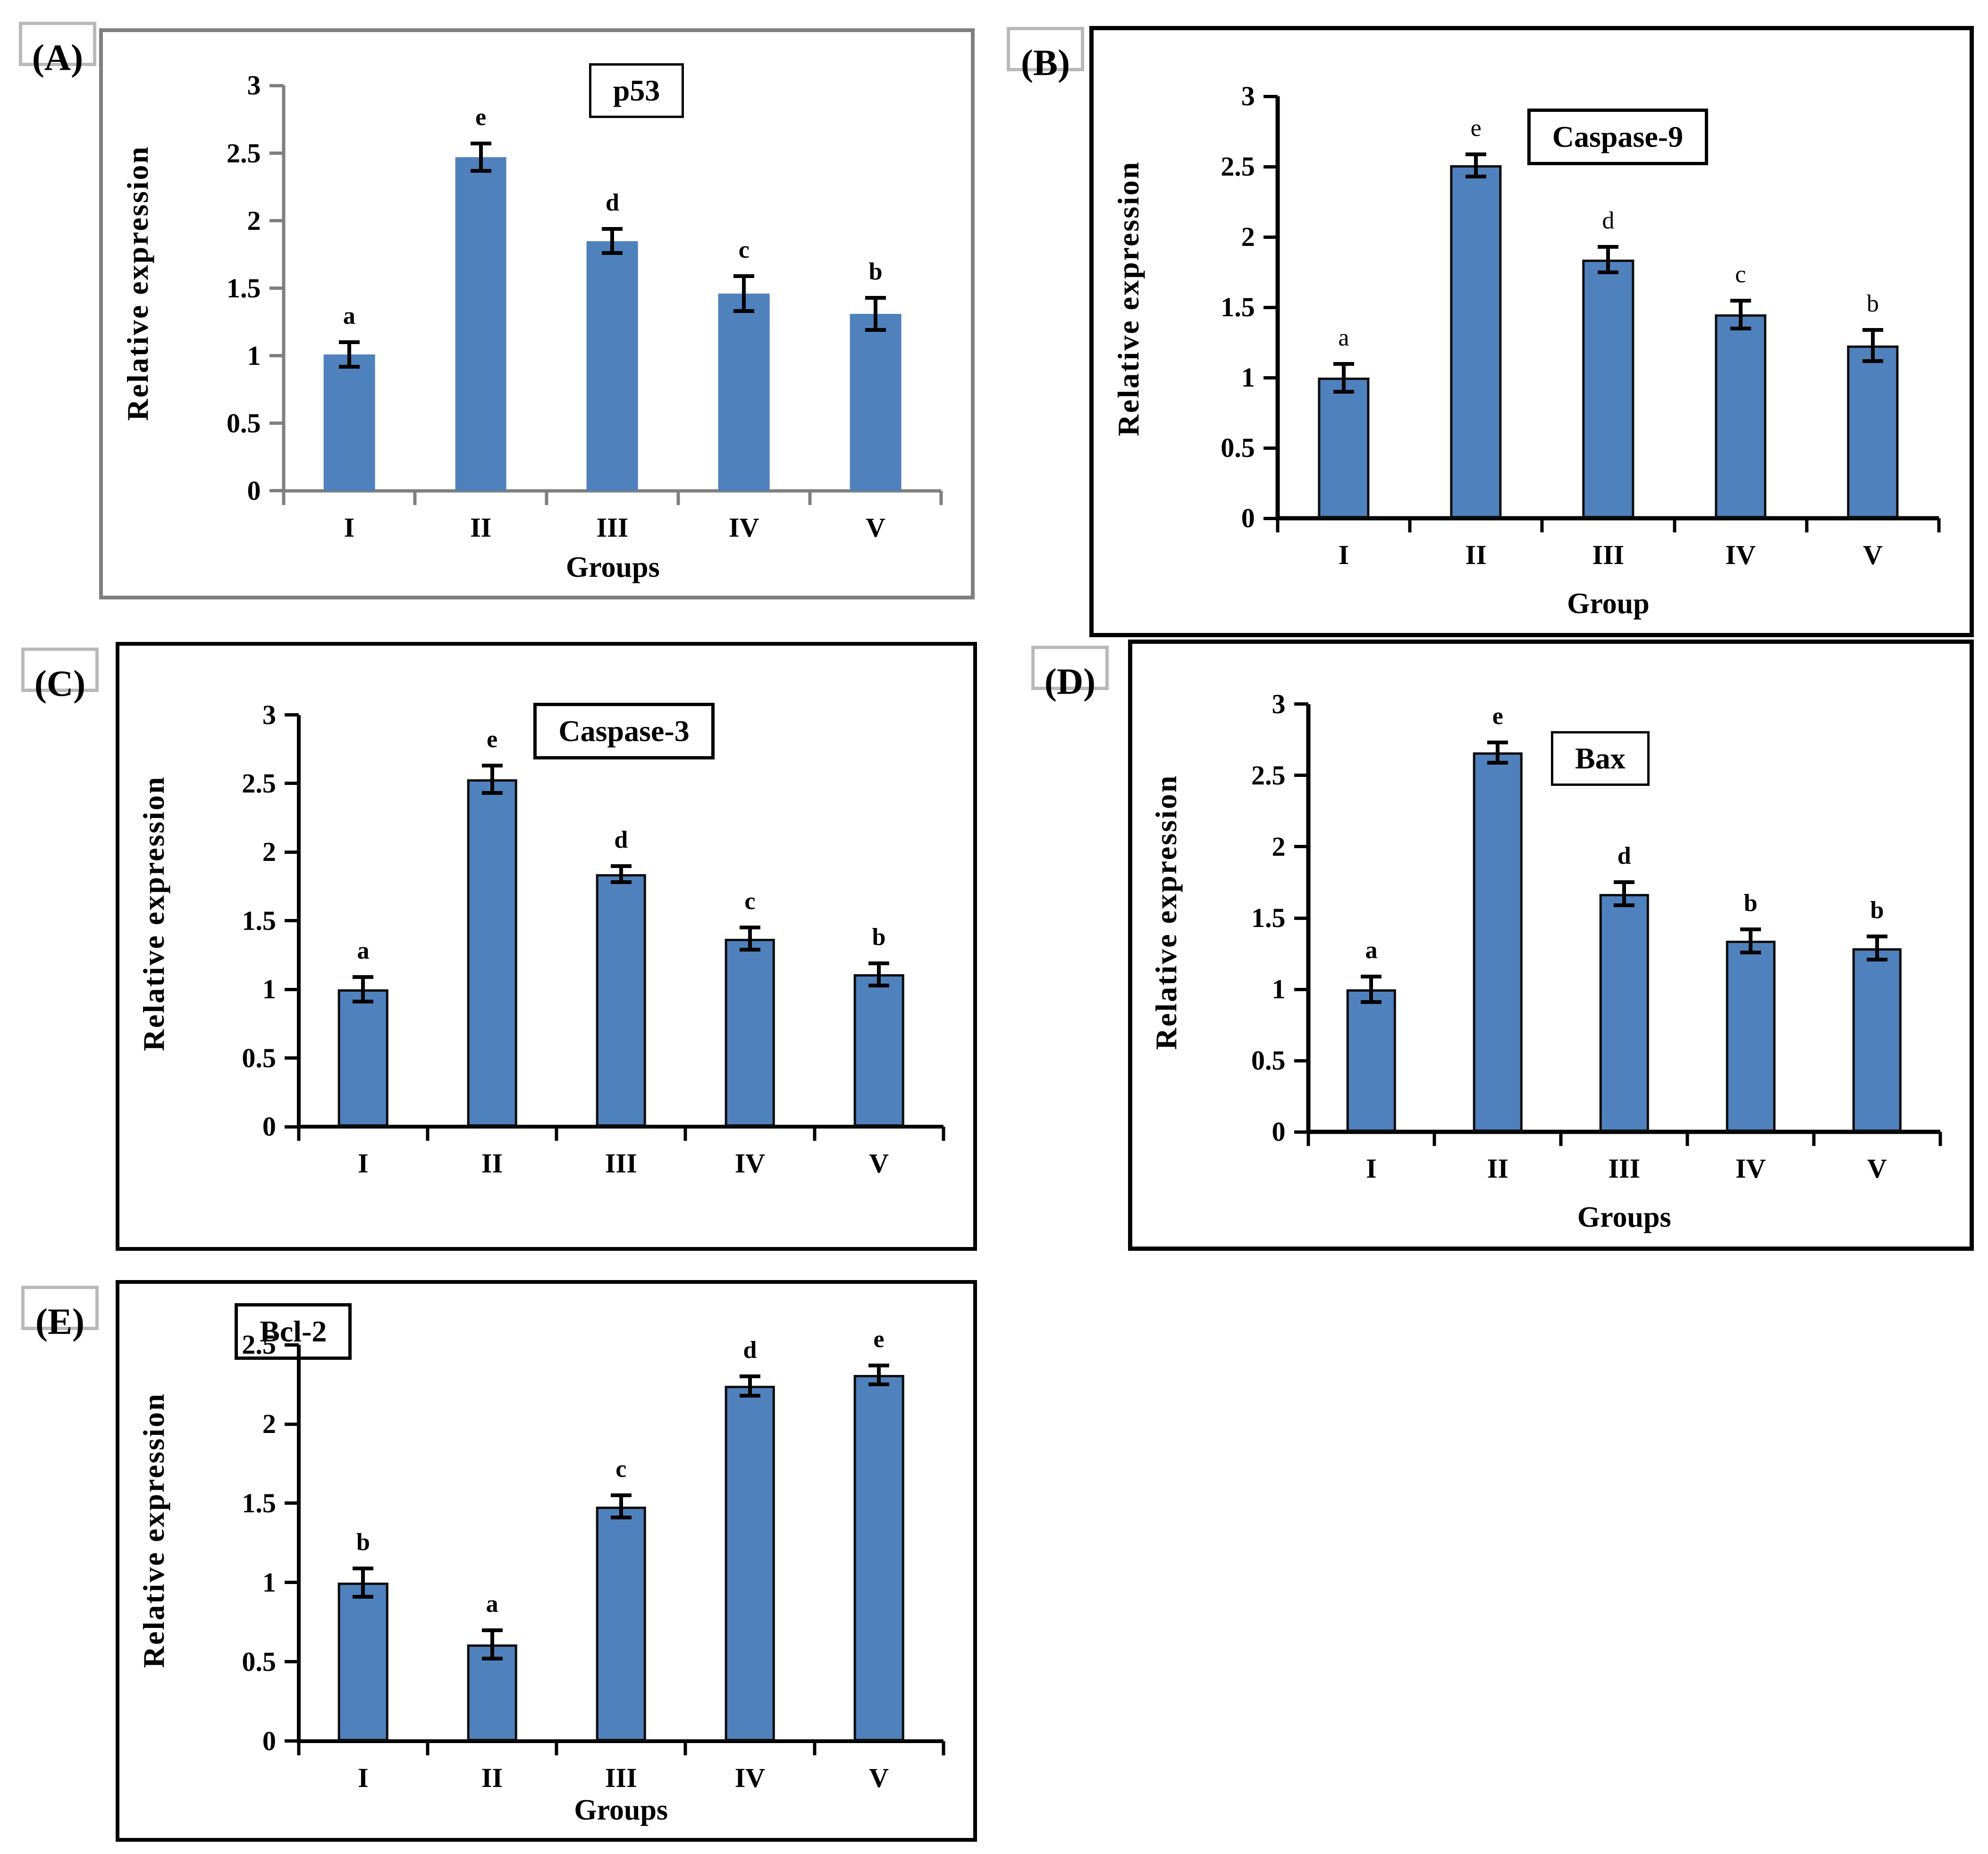  I want to click on x-category-label: II, so click(492, 1163).